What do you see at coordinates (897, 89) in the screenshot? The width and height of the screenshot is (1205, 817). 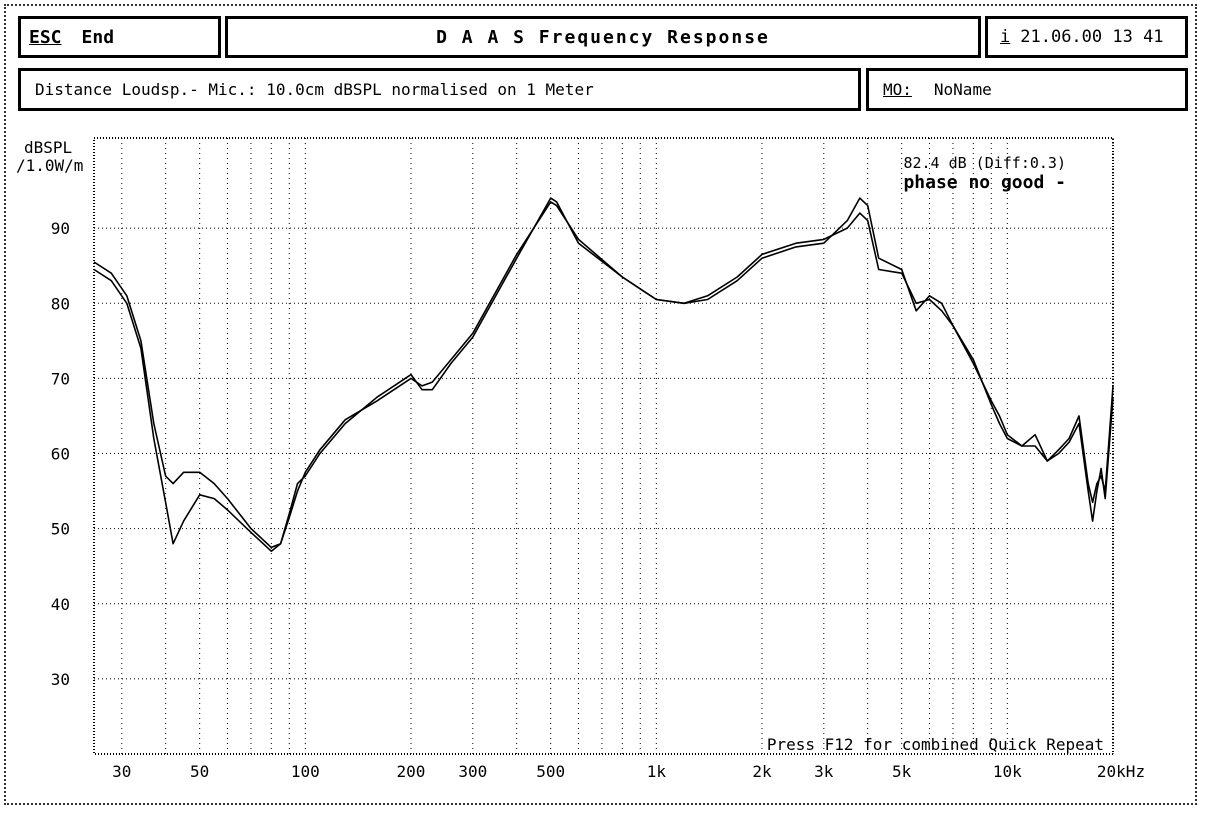 I see `mo-label: MO:` at bounding box center [897, 89].